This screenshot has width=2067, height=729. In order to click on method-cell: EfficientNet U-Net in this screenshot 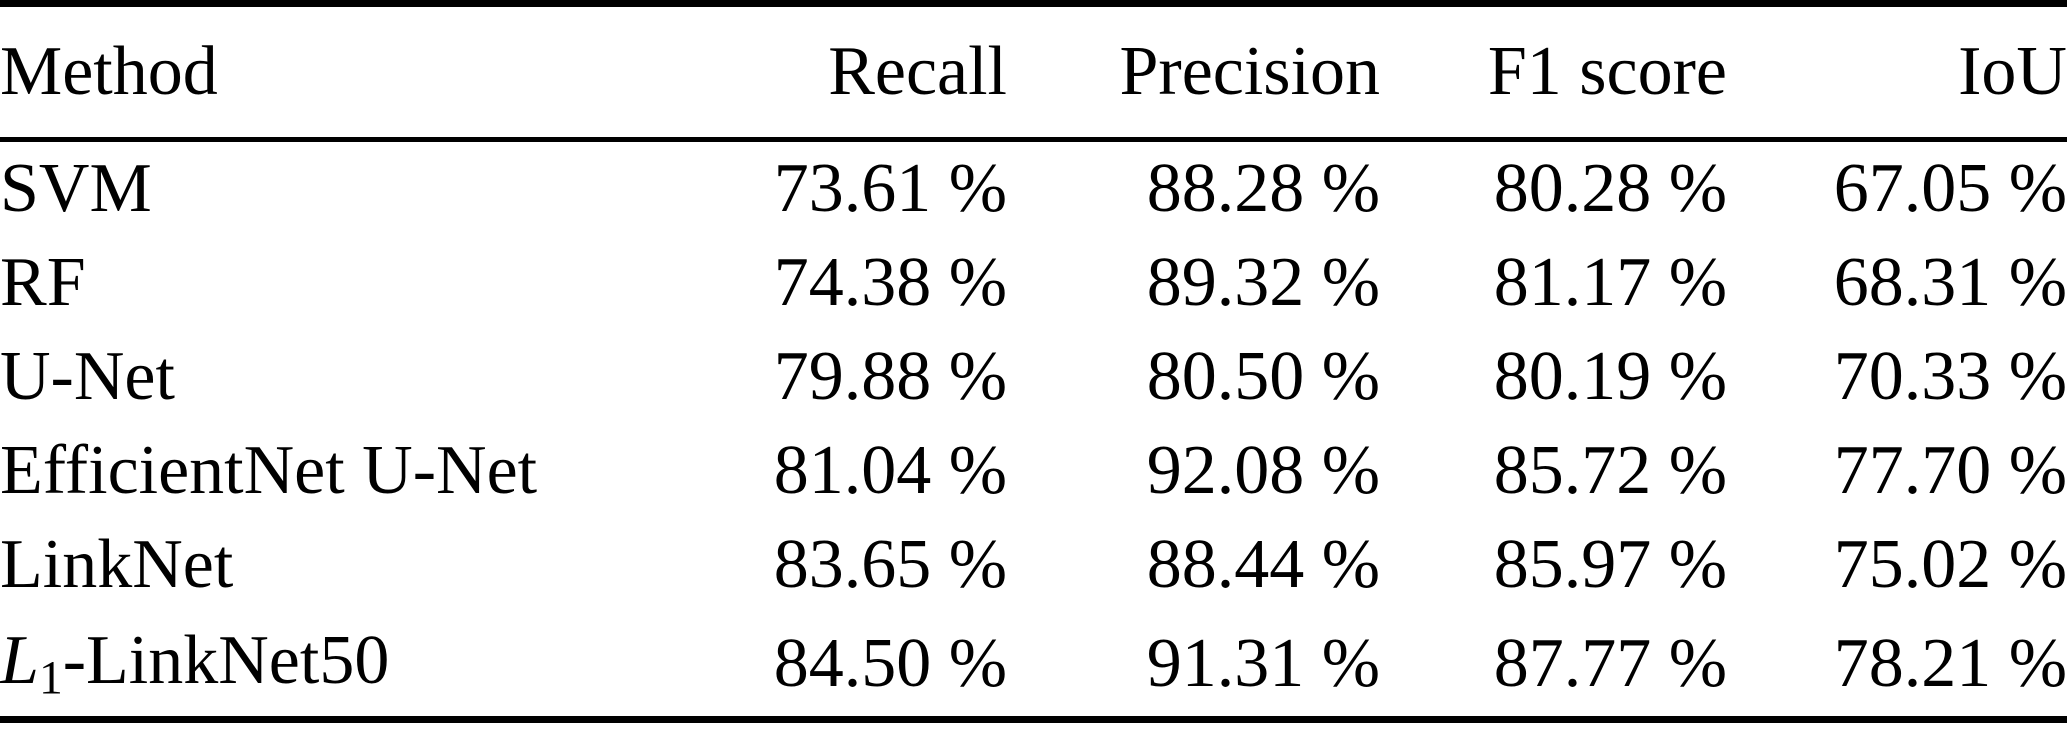, I will do `click(325, 471)`.